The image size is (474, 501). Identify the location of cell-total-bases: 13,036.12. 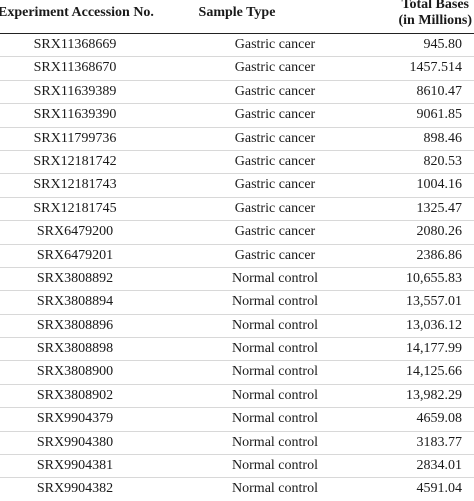
(434, 325).